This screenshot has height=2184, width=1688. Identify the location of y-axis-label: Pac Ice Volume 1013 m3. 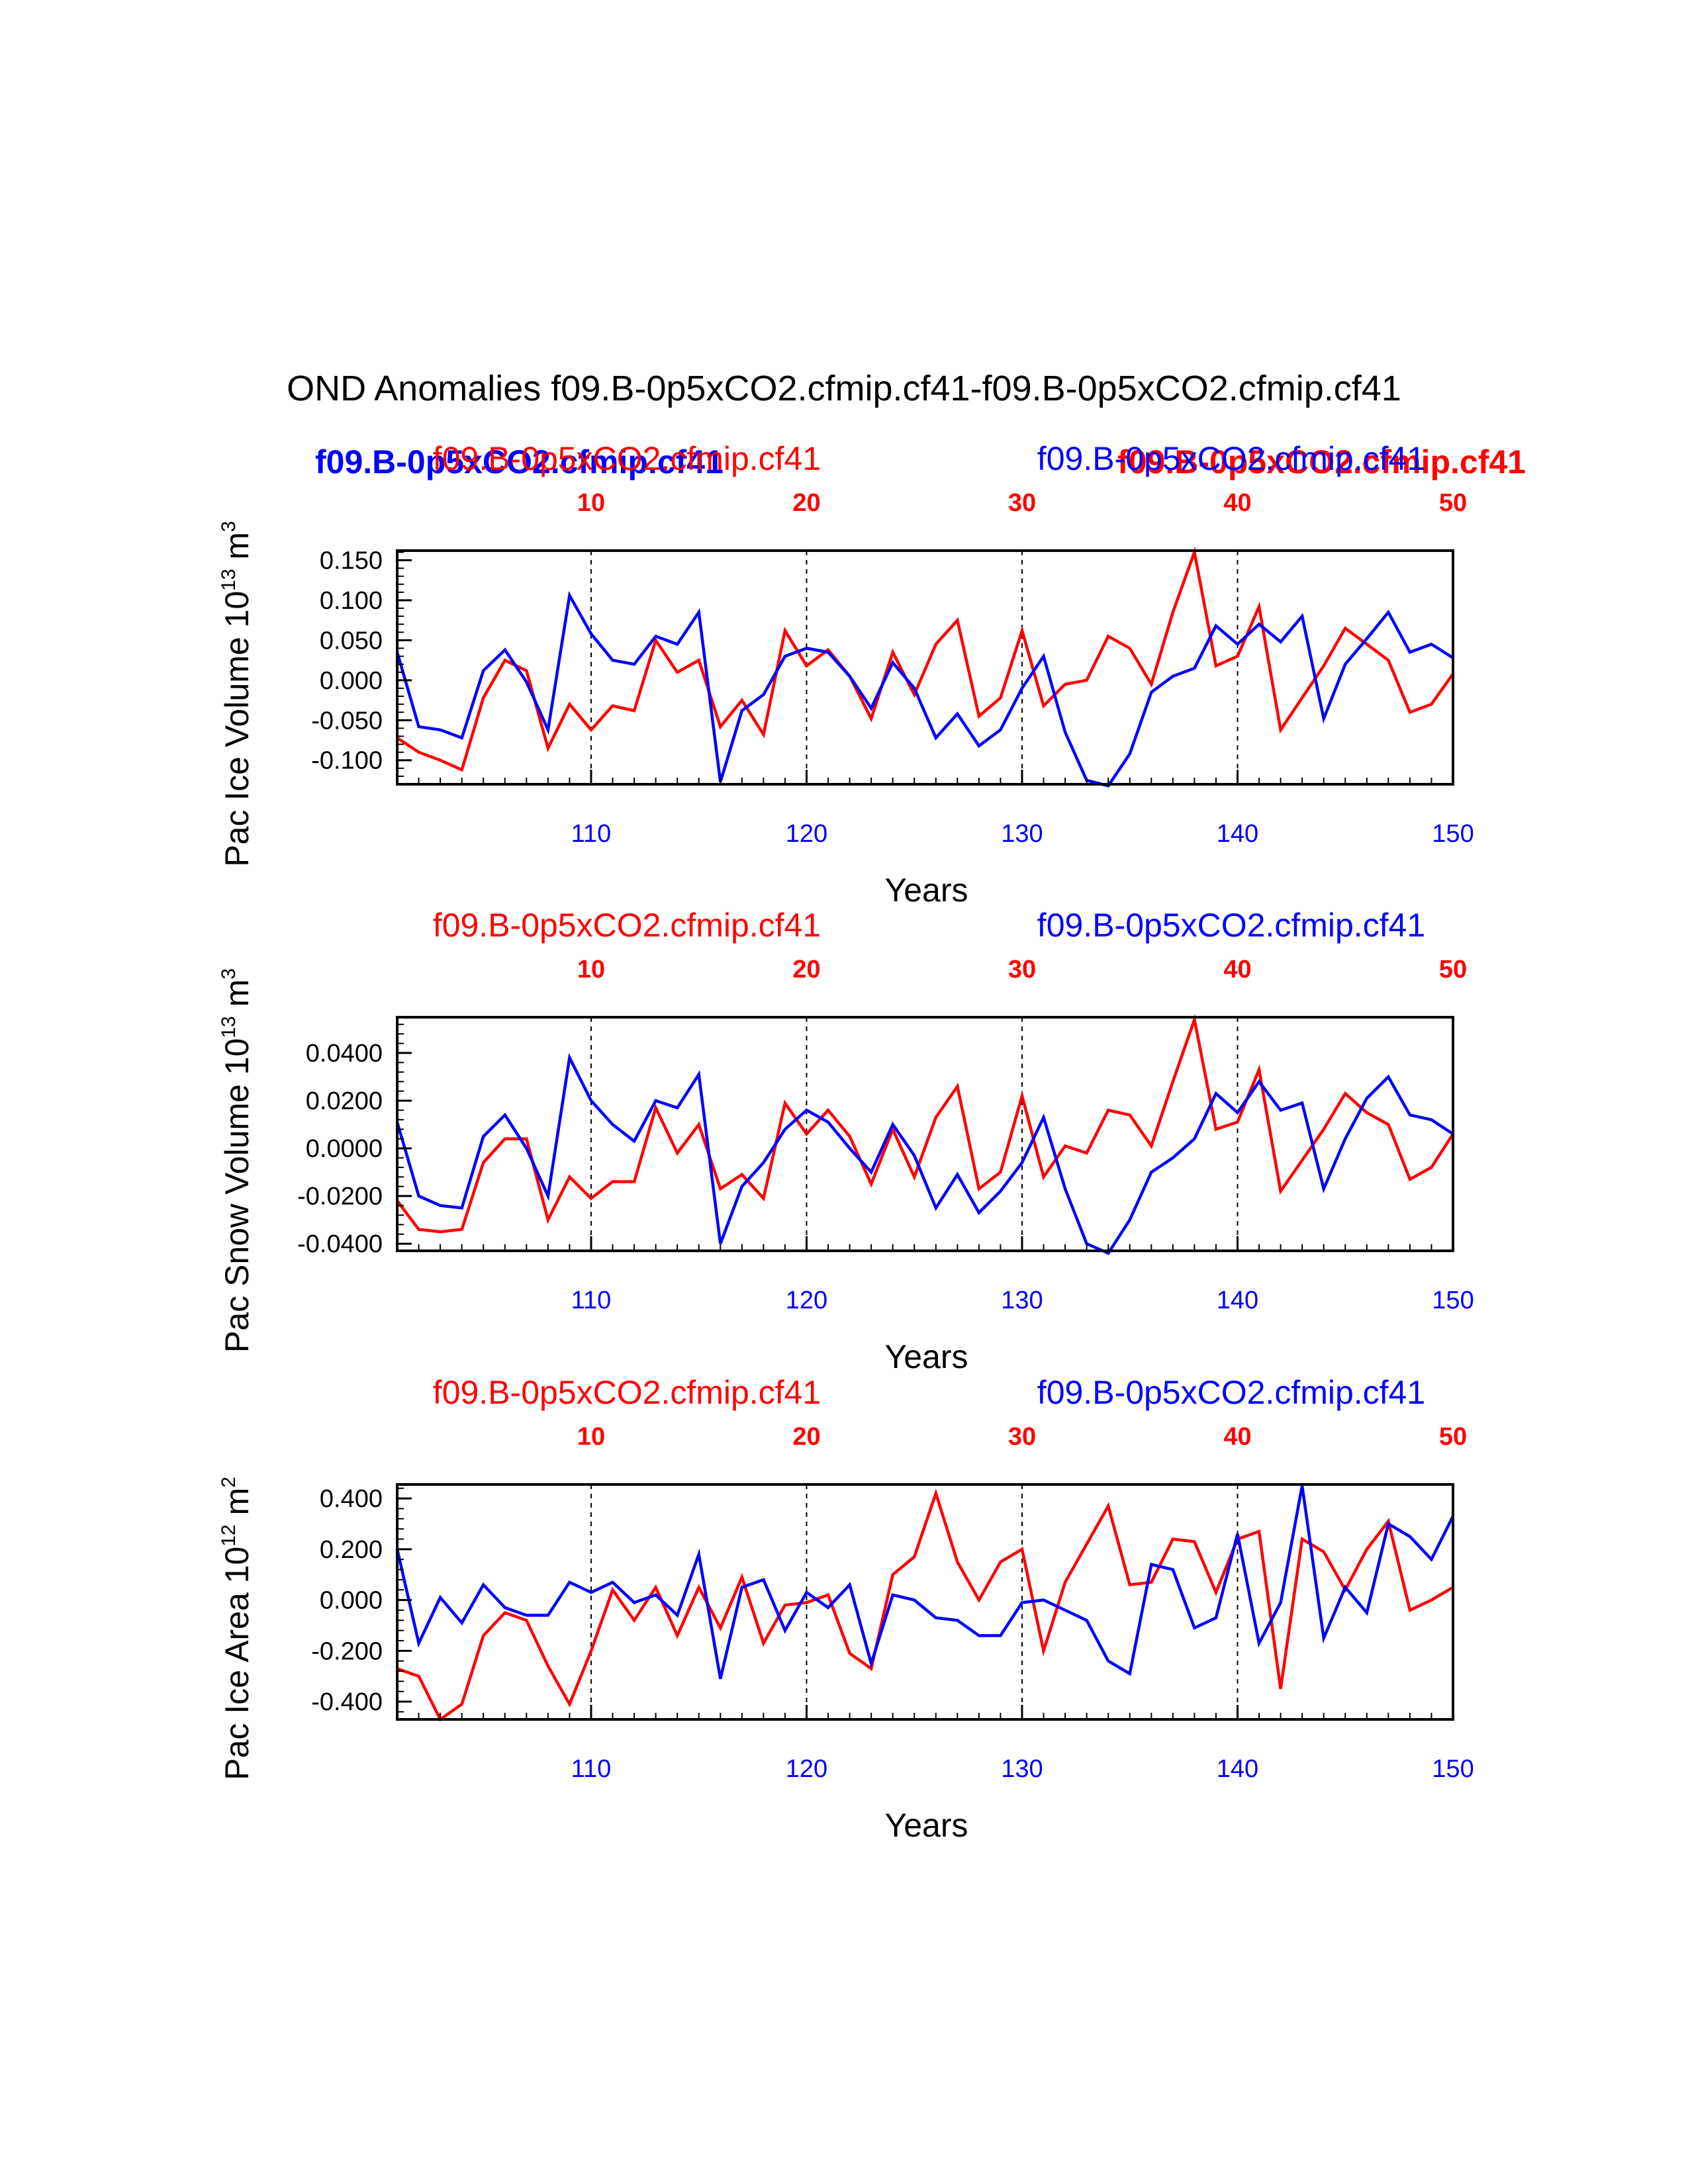
(237, 694).